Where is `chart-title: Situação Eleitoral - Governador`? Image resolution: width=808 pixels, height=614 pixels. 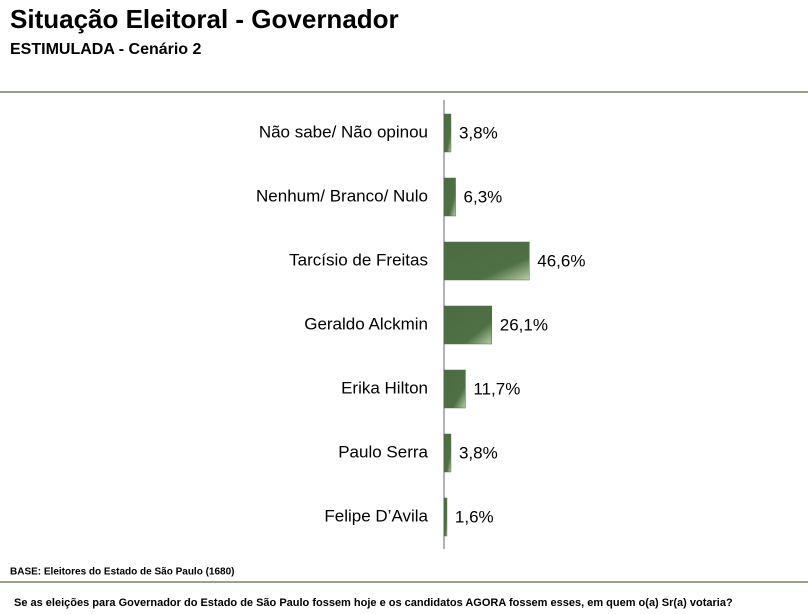 chart-title: Situação Eleitoral - Governador is located at coordinates (204, 19).